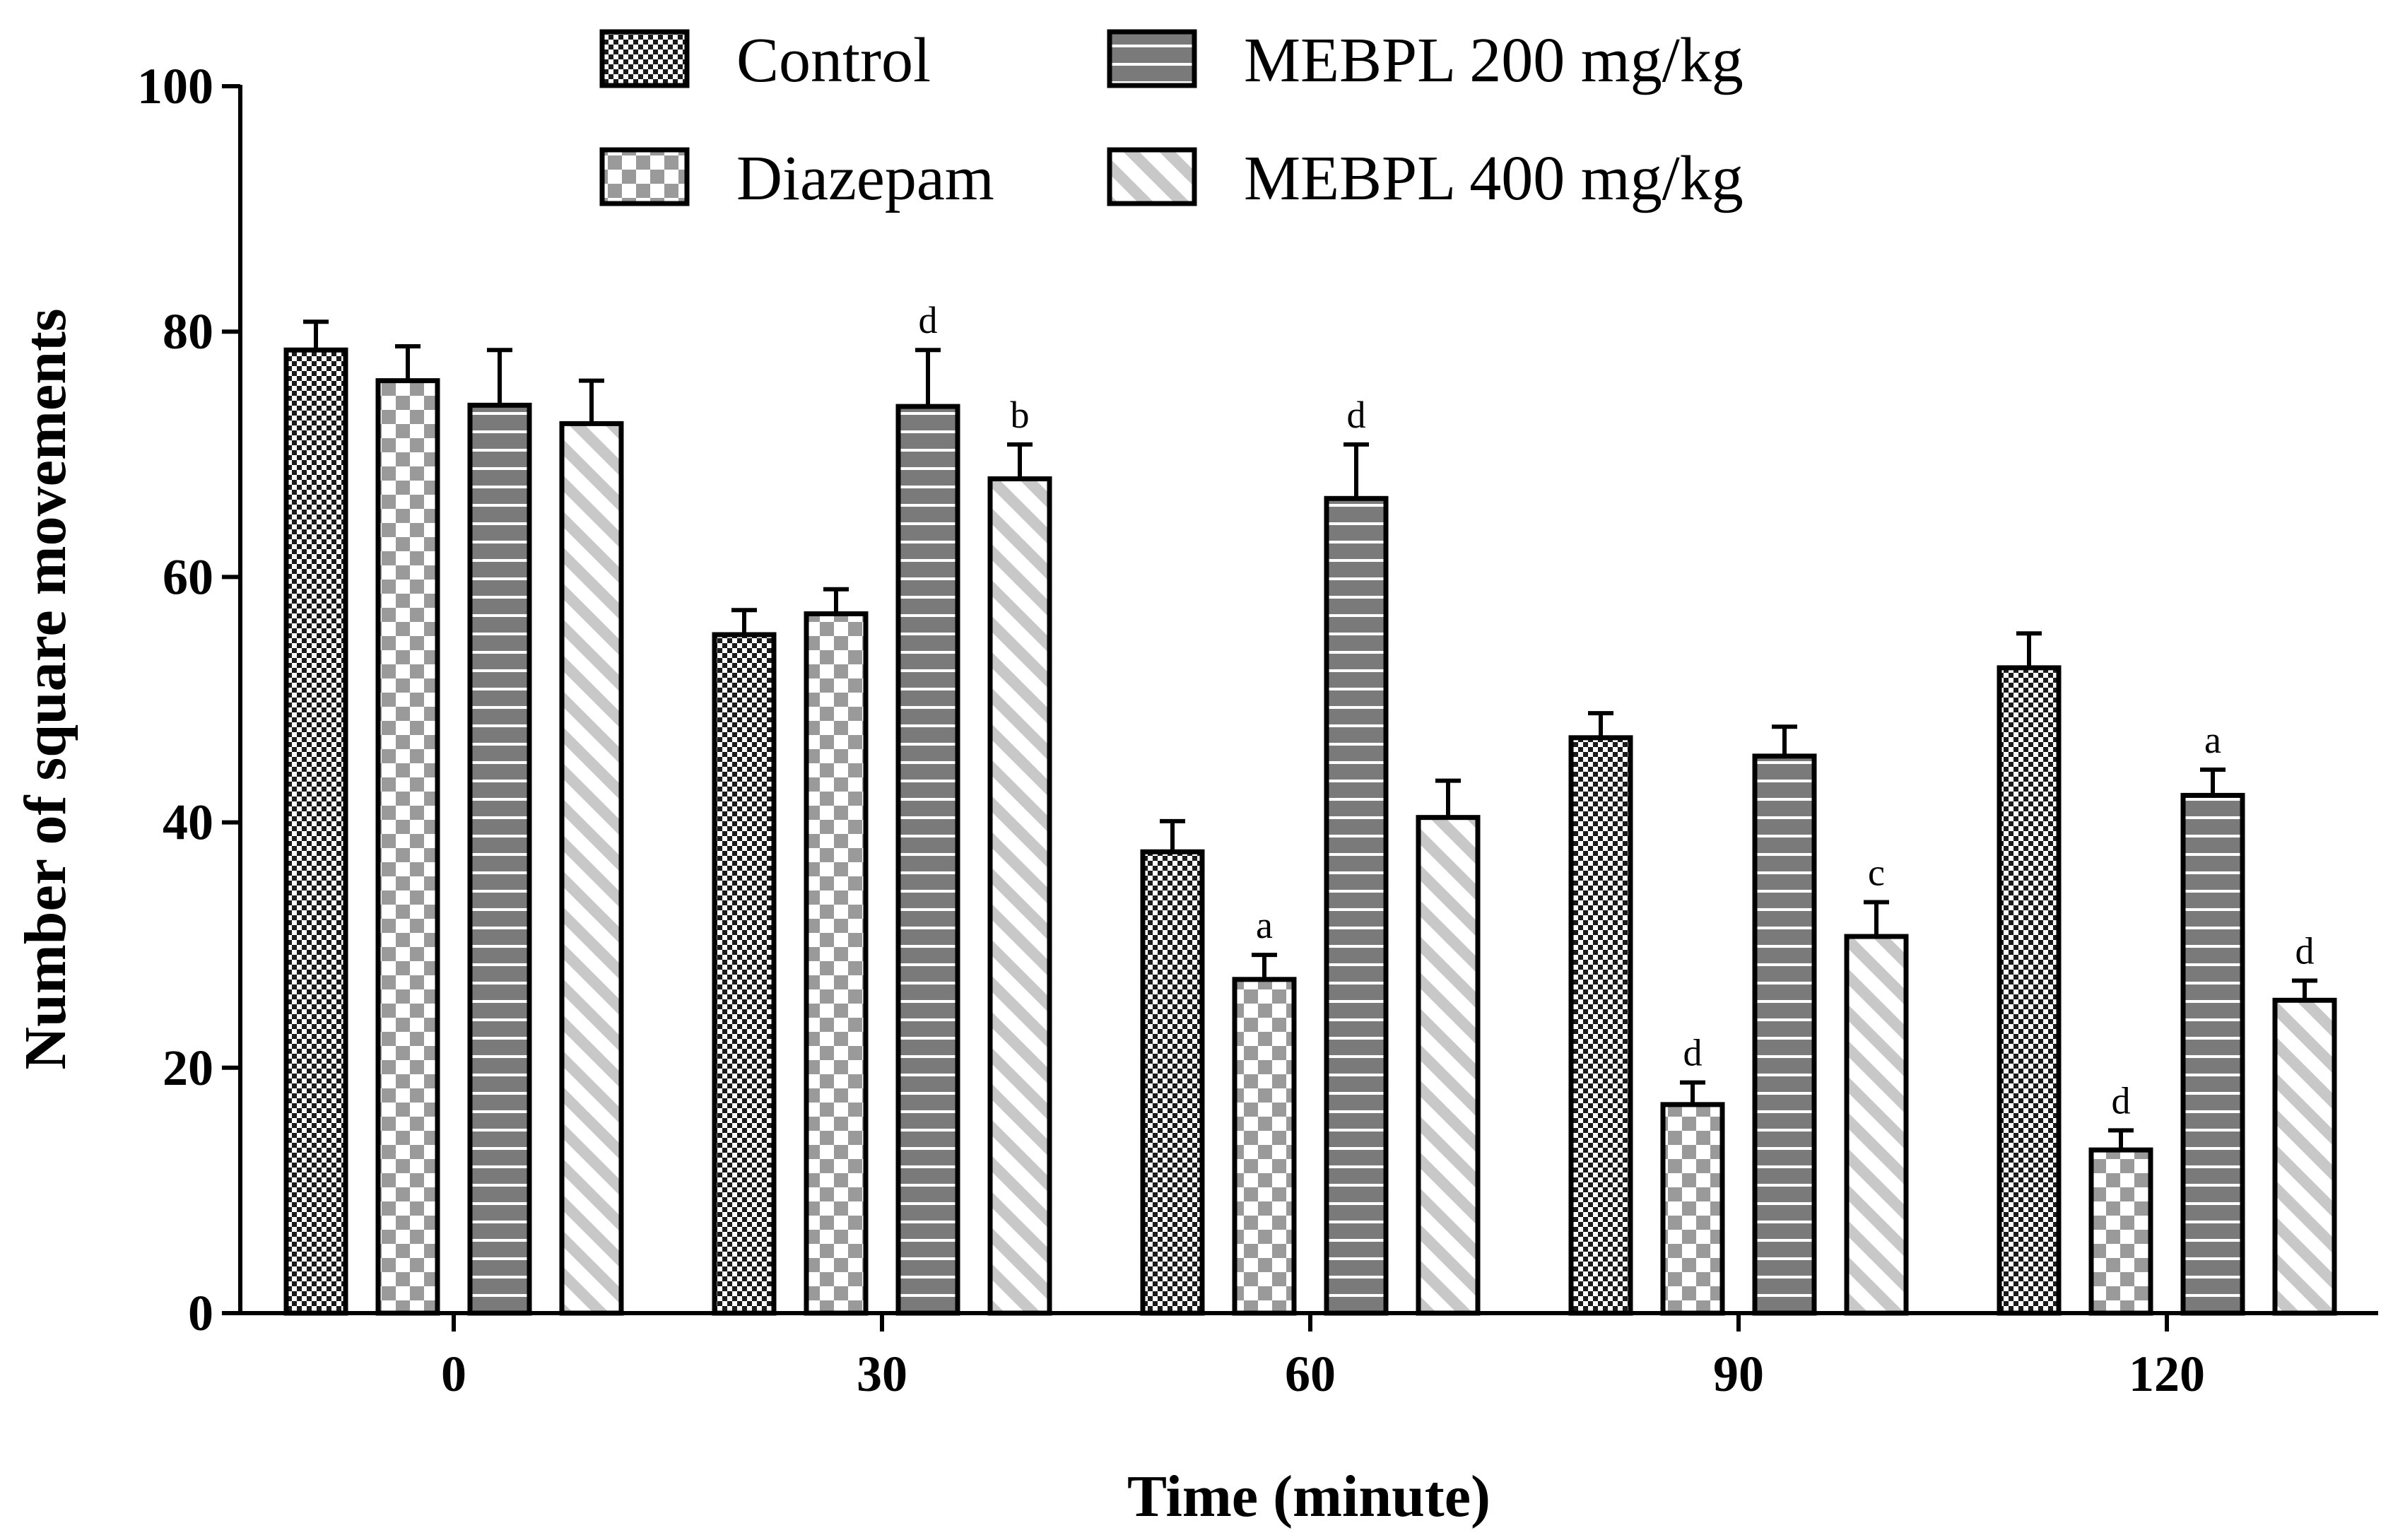 The height and width of the screenshot is (1540, 2393). What do you see at coordinates (1310, 1374) in the screenshot?
I see `x-tick-label: 60` at bounding box center [1310, 1374].